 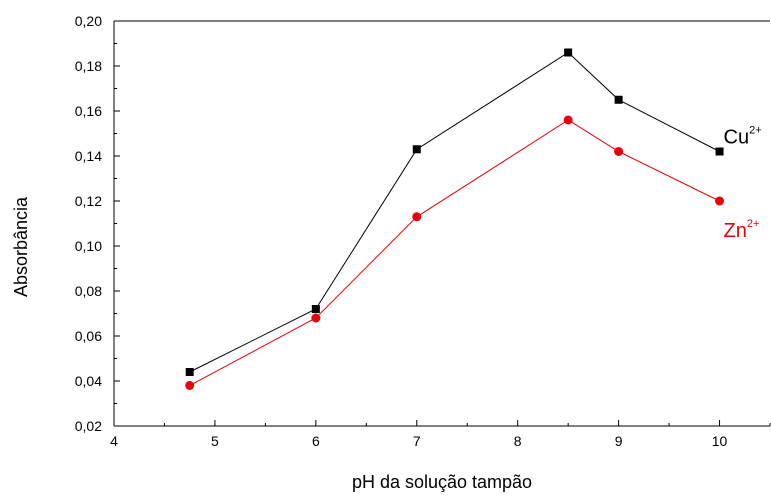 I want to click on y-tick-label: 0,08, so click(x=88, y=291).